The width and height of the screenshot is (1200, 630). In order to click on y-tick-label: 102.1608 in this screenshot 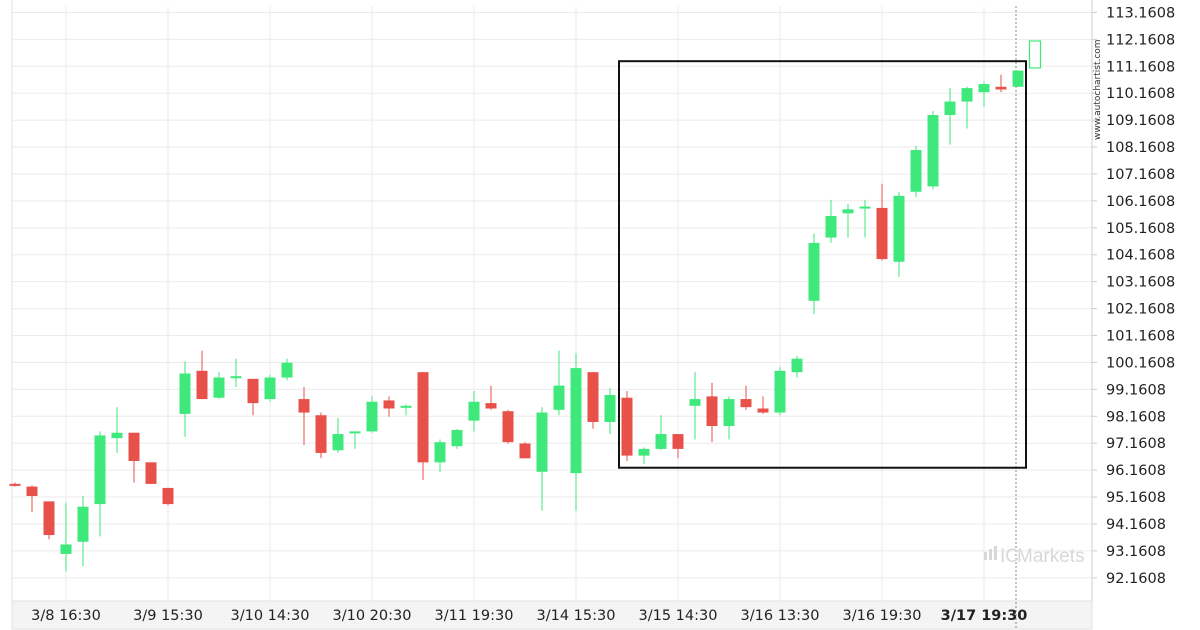, I will do `click(1140, 310)`.